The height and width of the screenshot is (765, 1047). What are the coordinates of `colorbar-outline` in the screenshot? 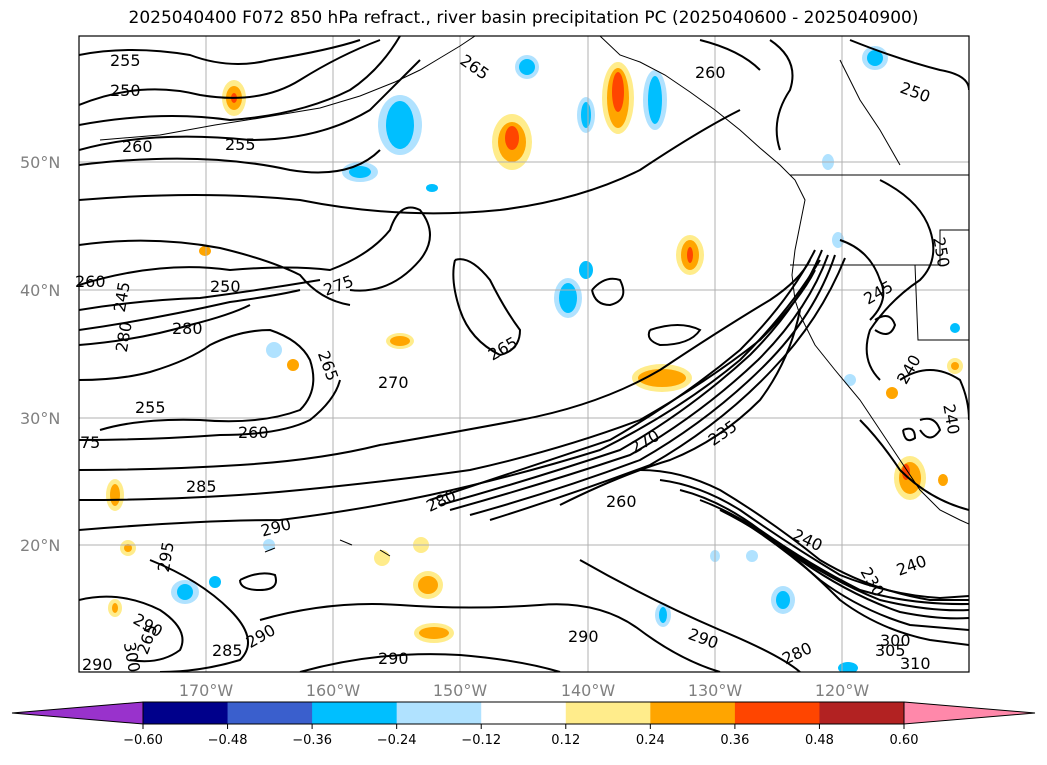 It's located at (523, 713).